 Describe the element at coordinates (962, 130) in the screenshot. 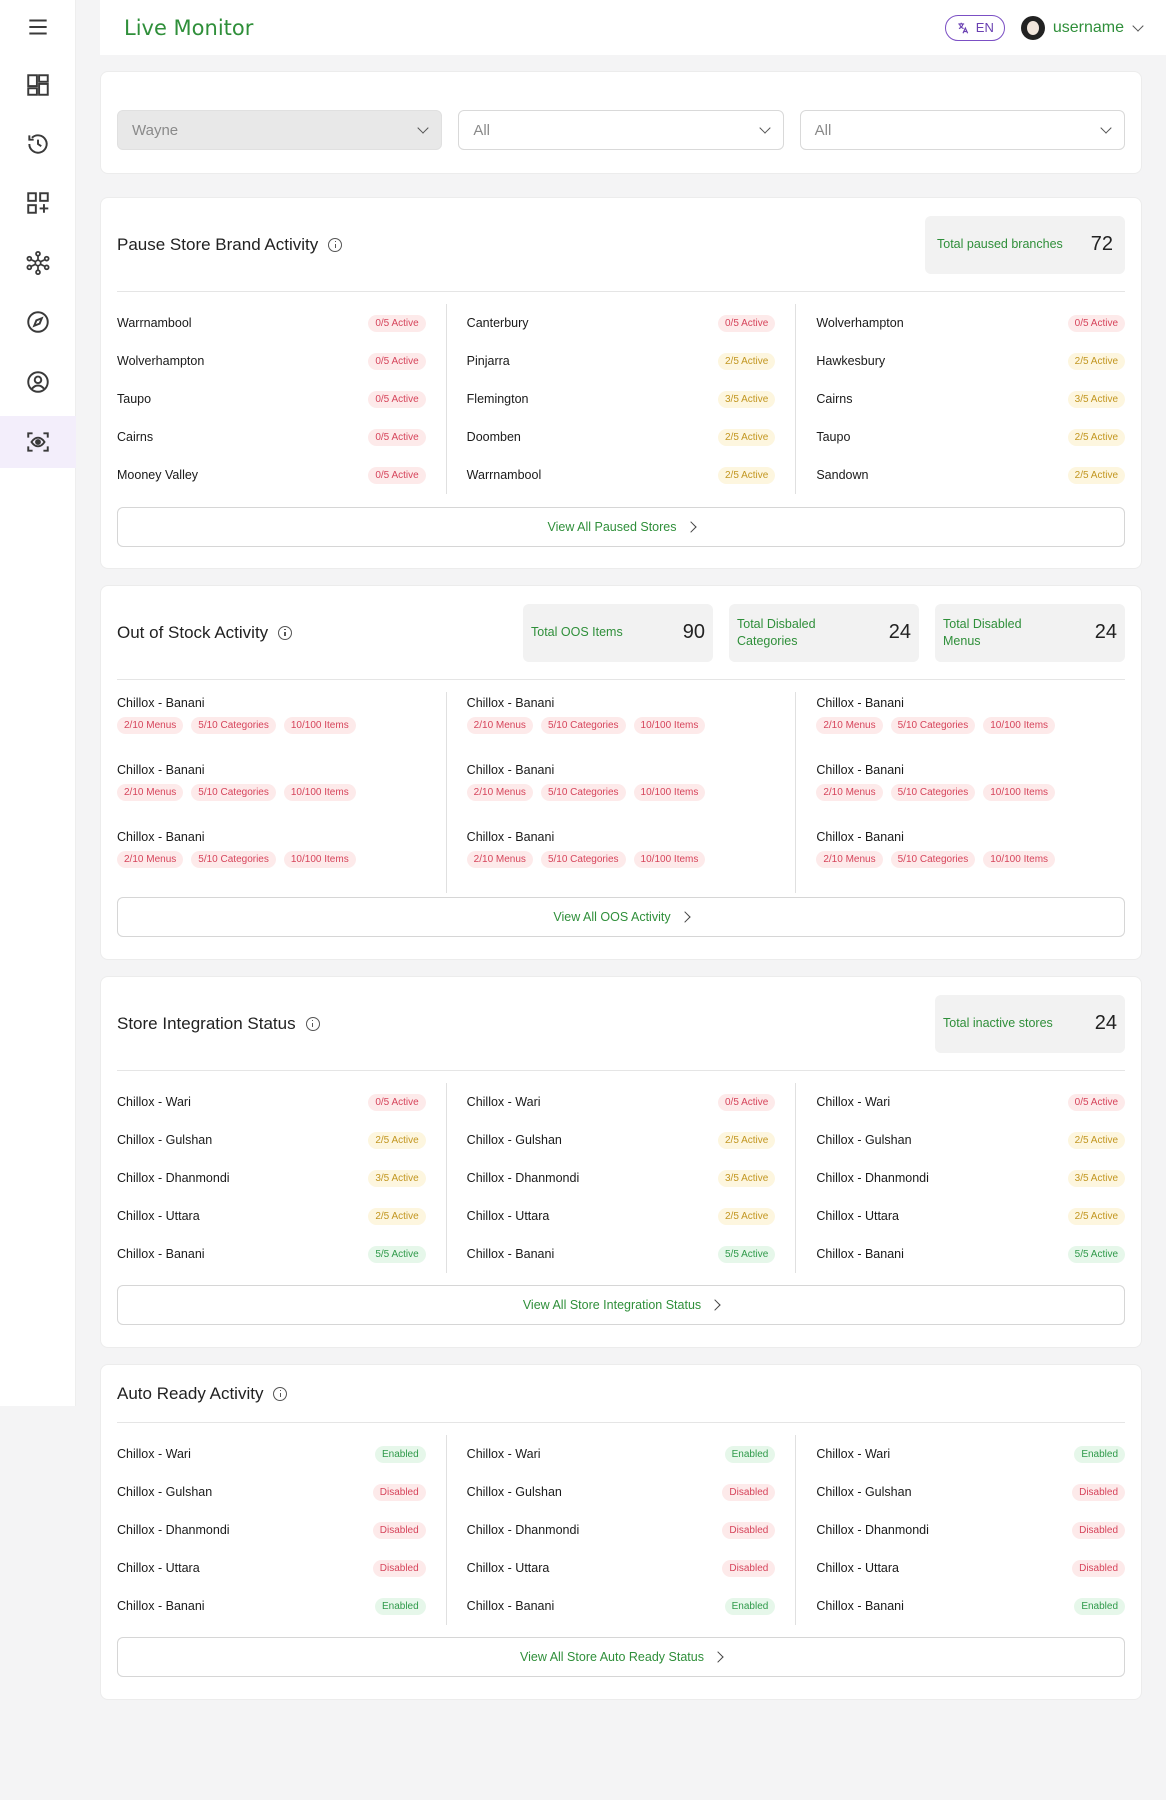

I see `third-filter-select: All` at that location.